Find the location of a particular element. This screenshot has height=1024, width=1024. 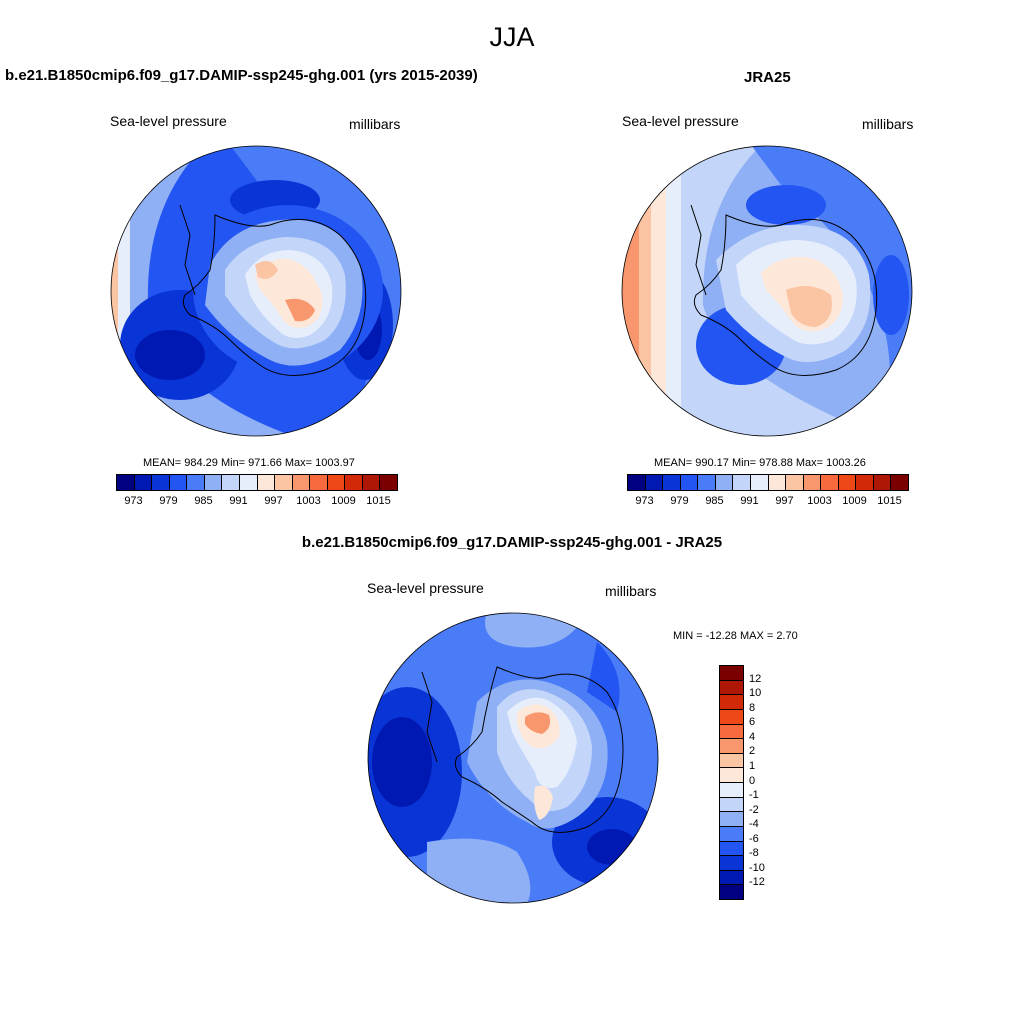

panel3-polar-map is located at coordinates (513, 758).